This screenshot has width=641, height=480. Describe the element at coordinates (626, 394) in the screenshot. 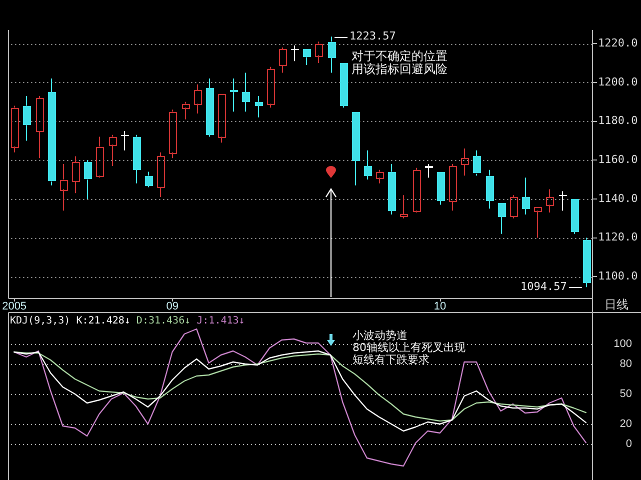

I see `y-tick-label: 50` at that location.